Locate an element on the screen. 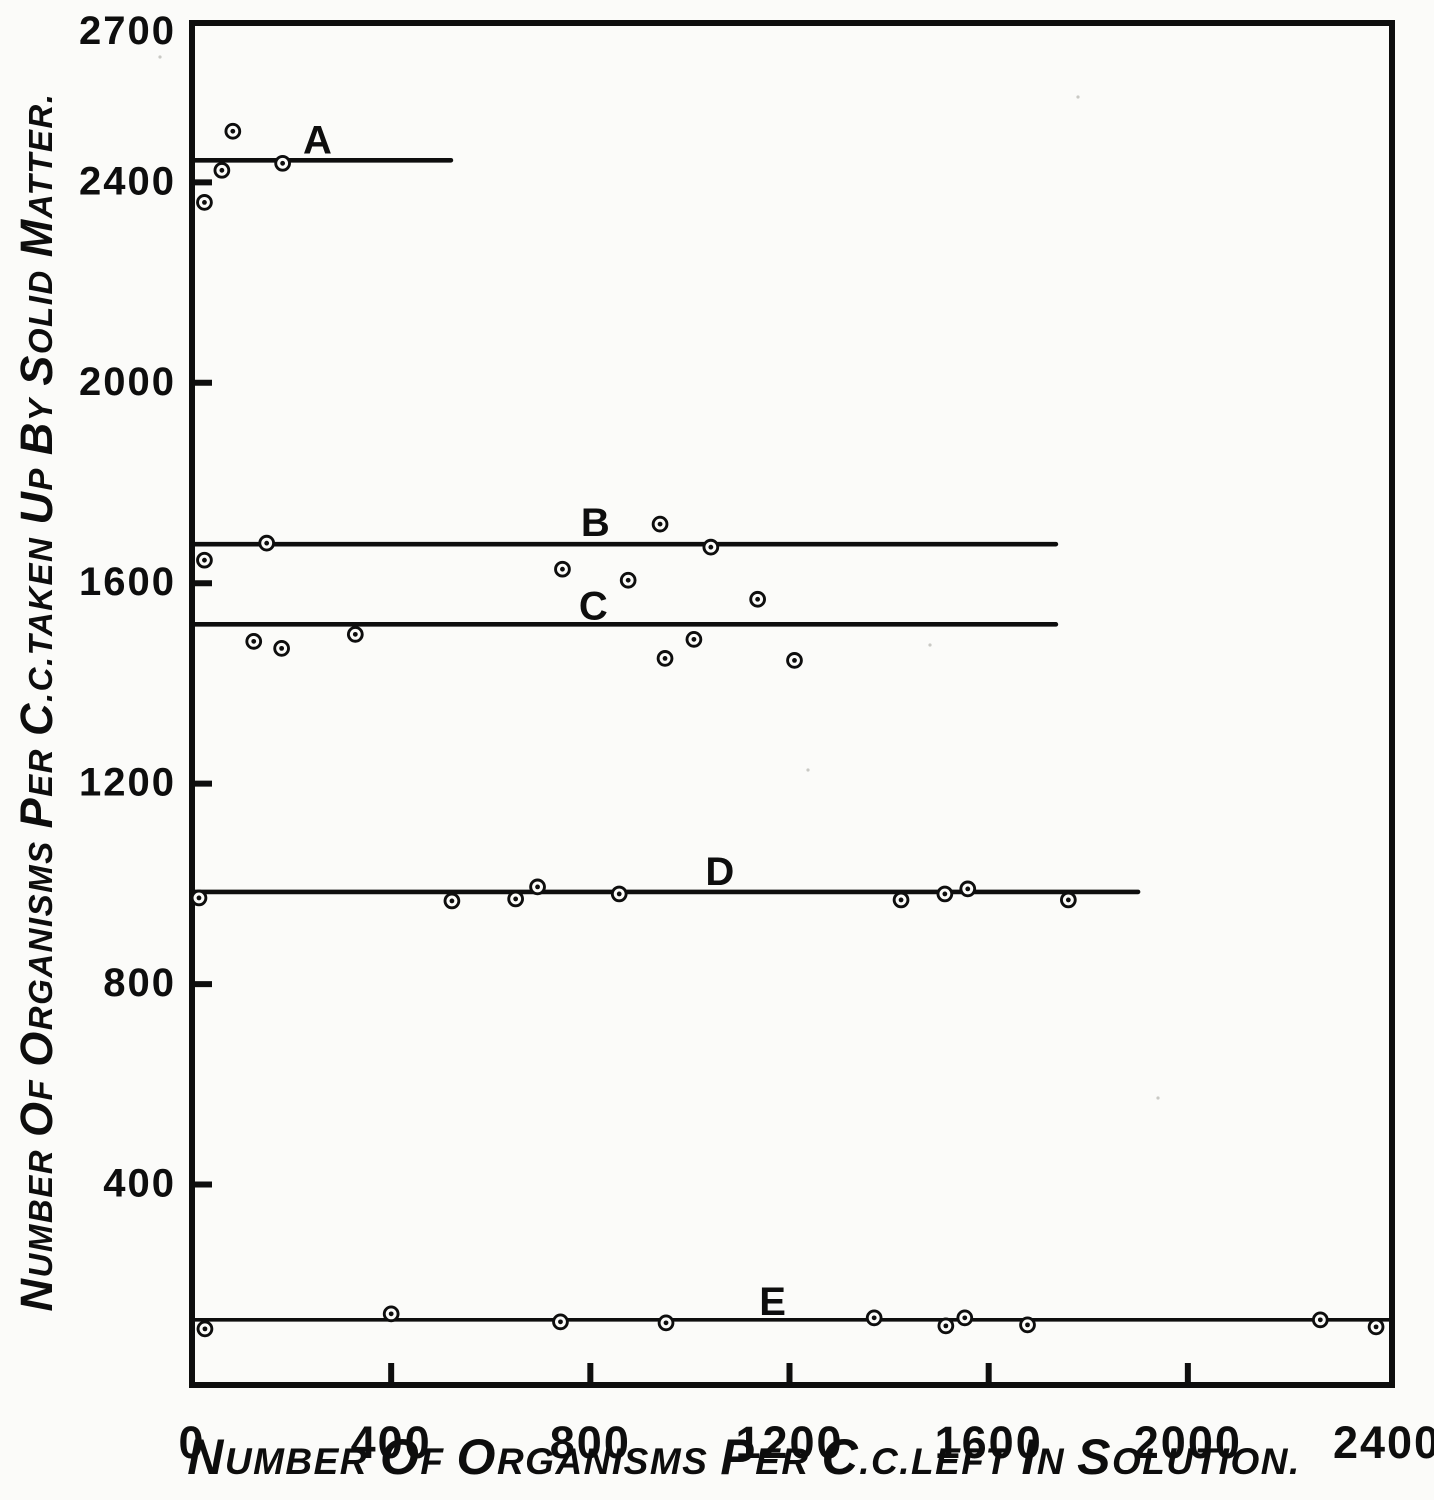 This screenshot has height=1500, width=1434. x-tick-label: 400 is located at coordinates (391, 1442).